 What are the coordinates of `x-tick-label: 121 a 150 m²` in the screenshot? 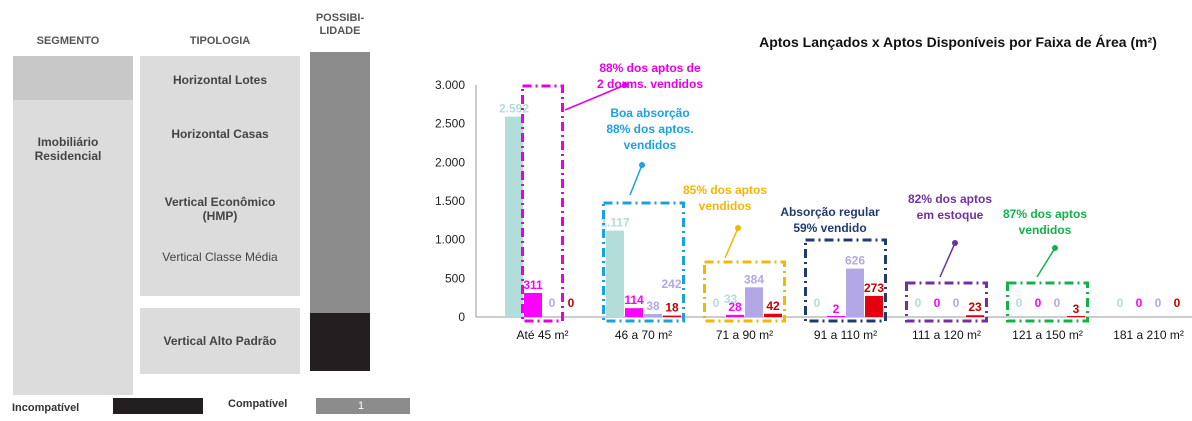 It's located at (1047, 335).